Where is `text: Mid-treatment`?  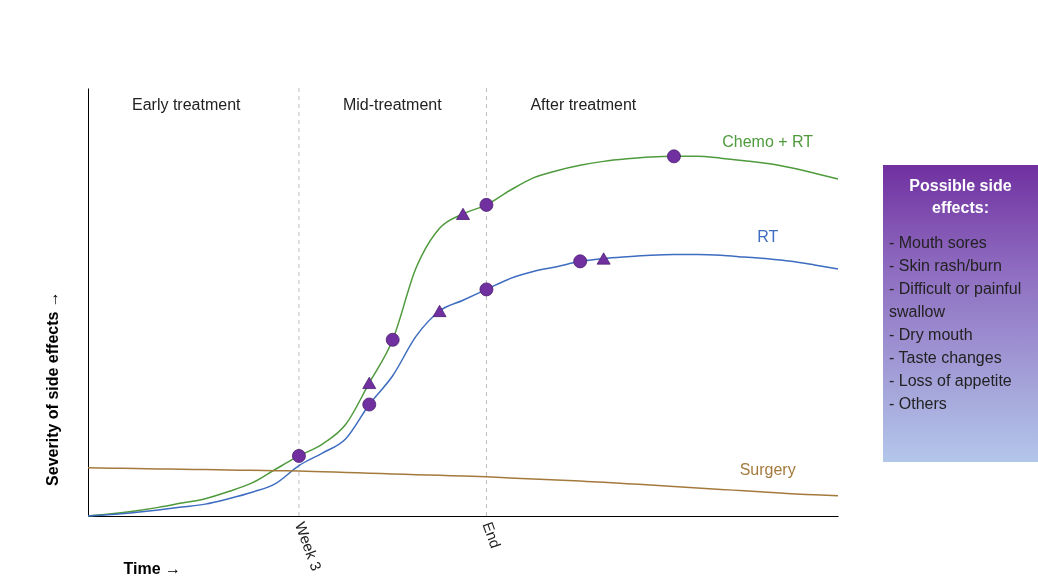 text: Mid-treatment is located at coordinates (392, 105).